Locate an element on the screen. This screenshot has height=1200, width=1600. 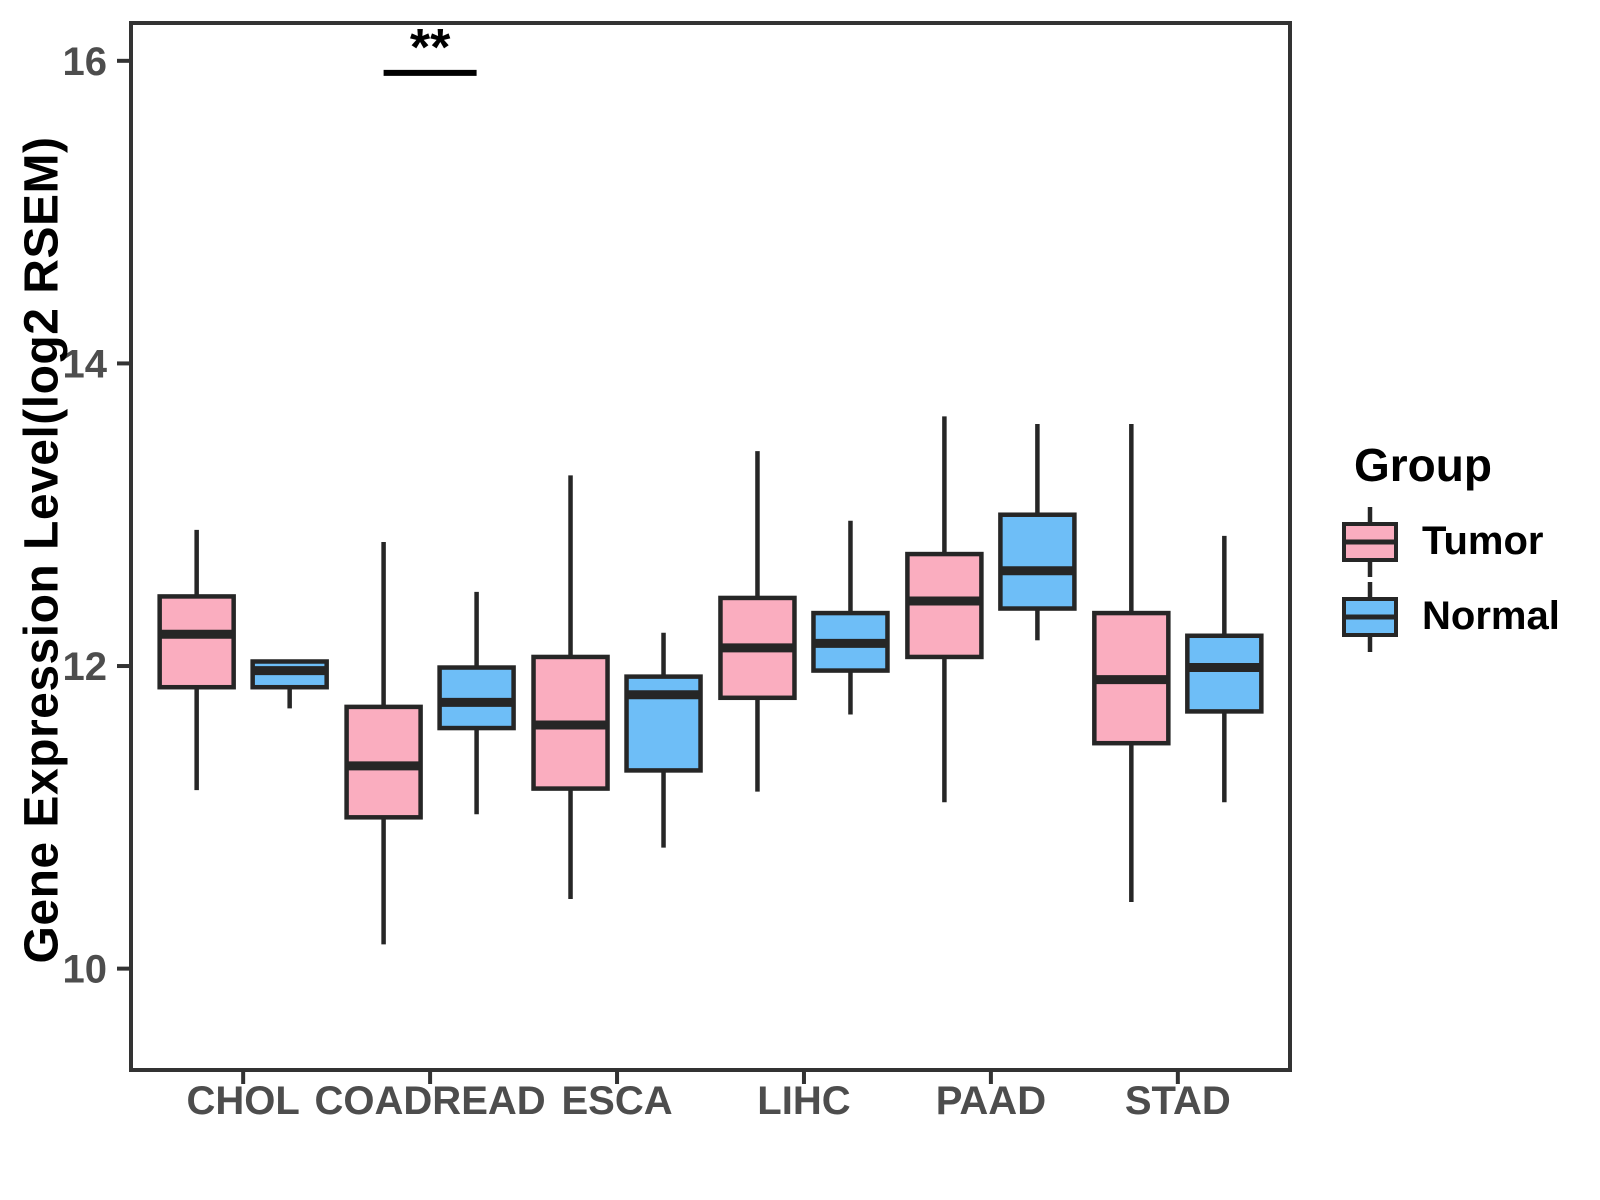
normal-box-coadread is located at coordinates (476, 698).